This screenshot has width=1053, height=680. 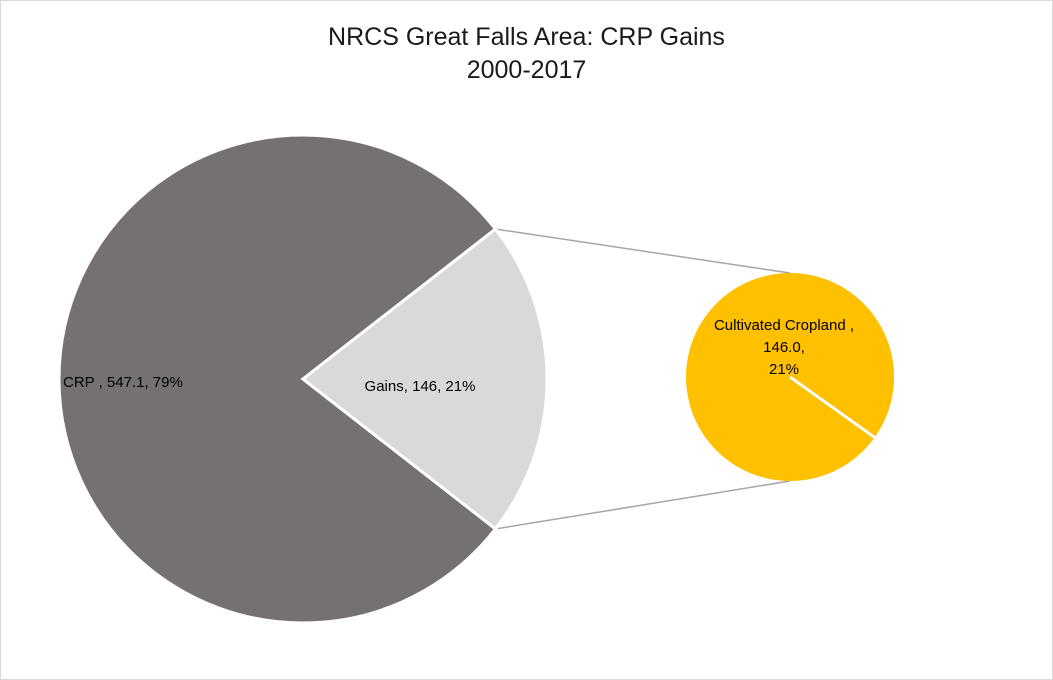 What do you see at coordinates (526, 70) in the screenshot?
I see `chart-title-line-2: 2000-2017` at bounding box center [526, 70].